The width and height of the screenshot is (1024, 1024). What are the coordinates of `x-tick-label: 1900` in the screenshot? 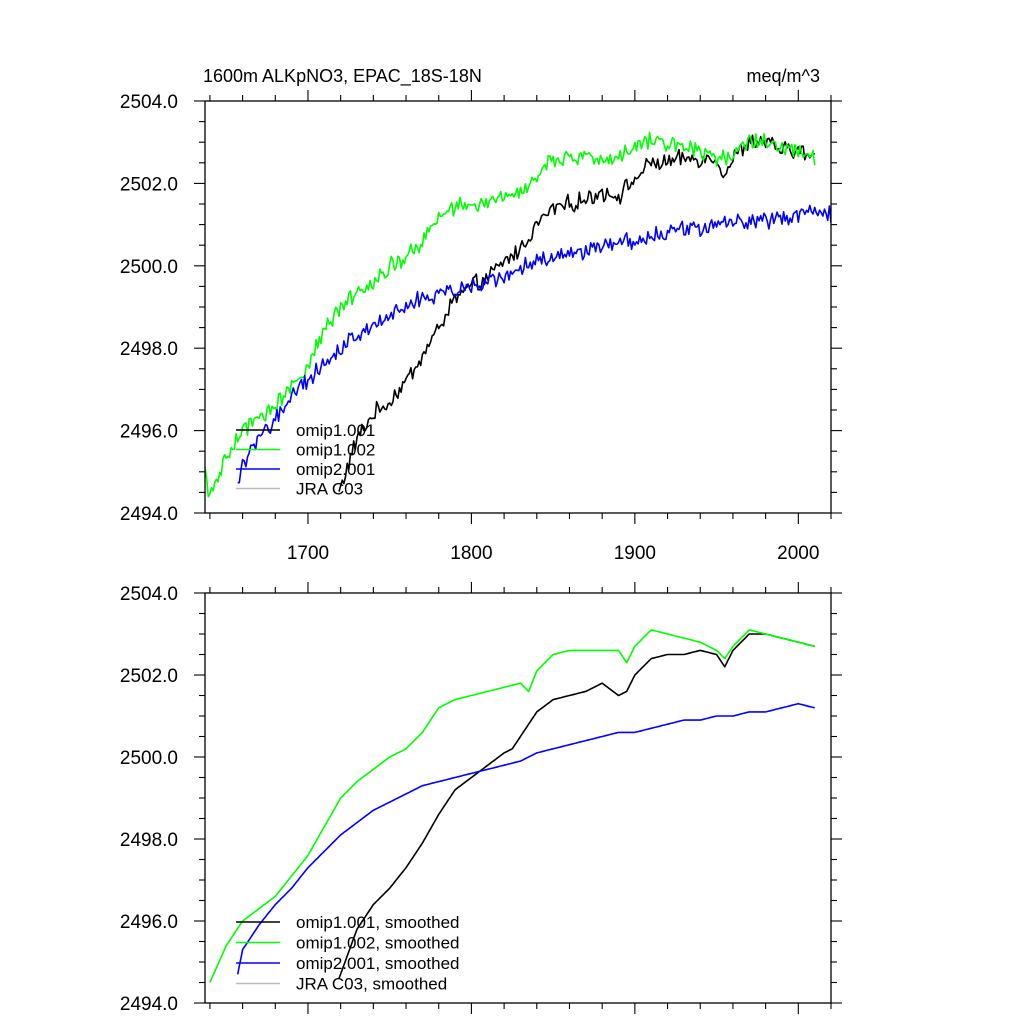 It's located at (635, 553).